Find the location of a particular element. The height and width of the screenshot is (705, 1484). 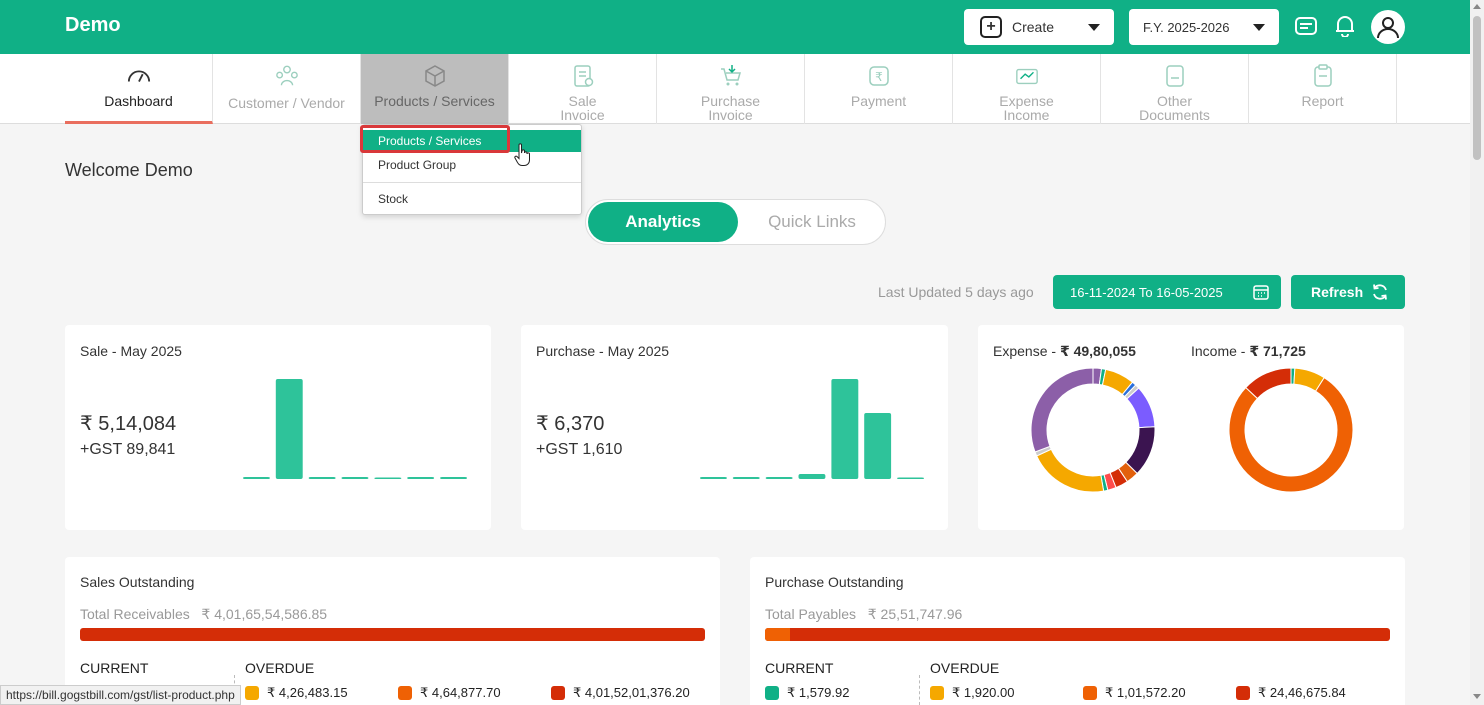

refresh-label: Refresh is located at coordinates (1337, 292).